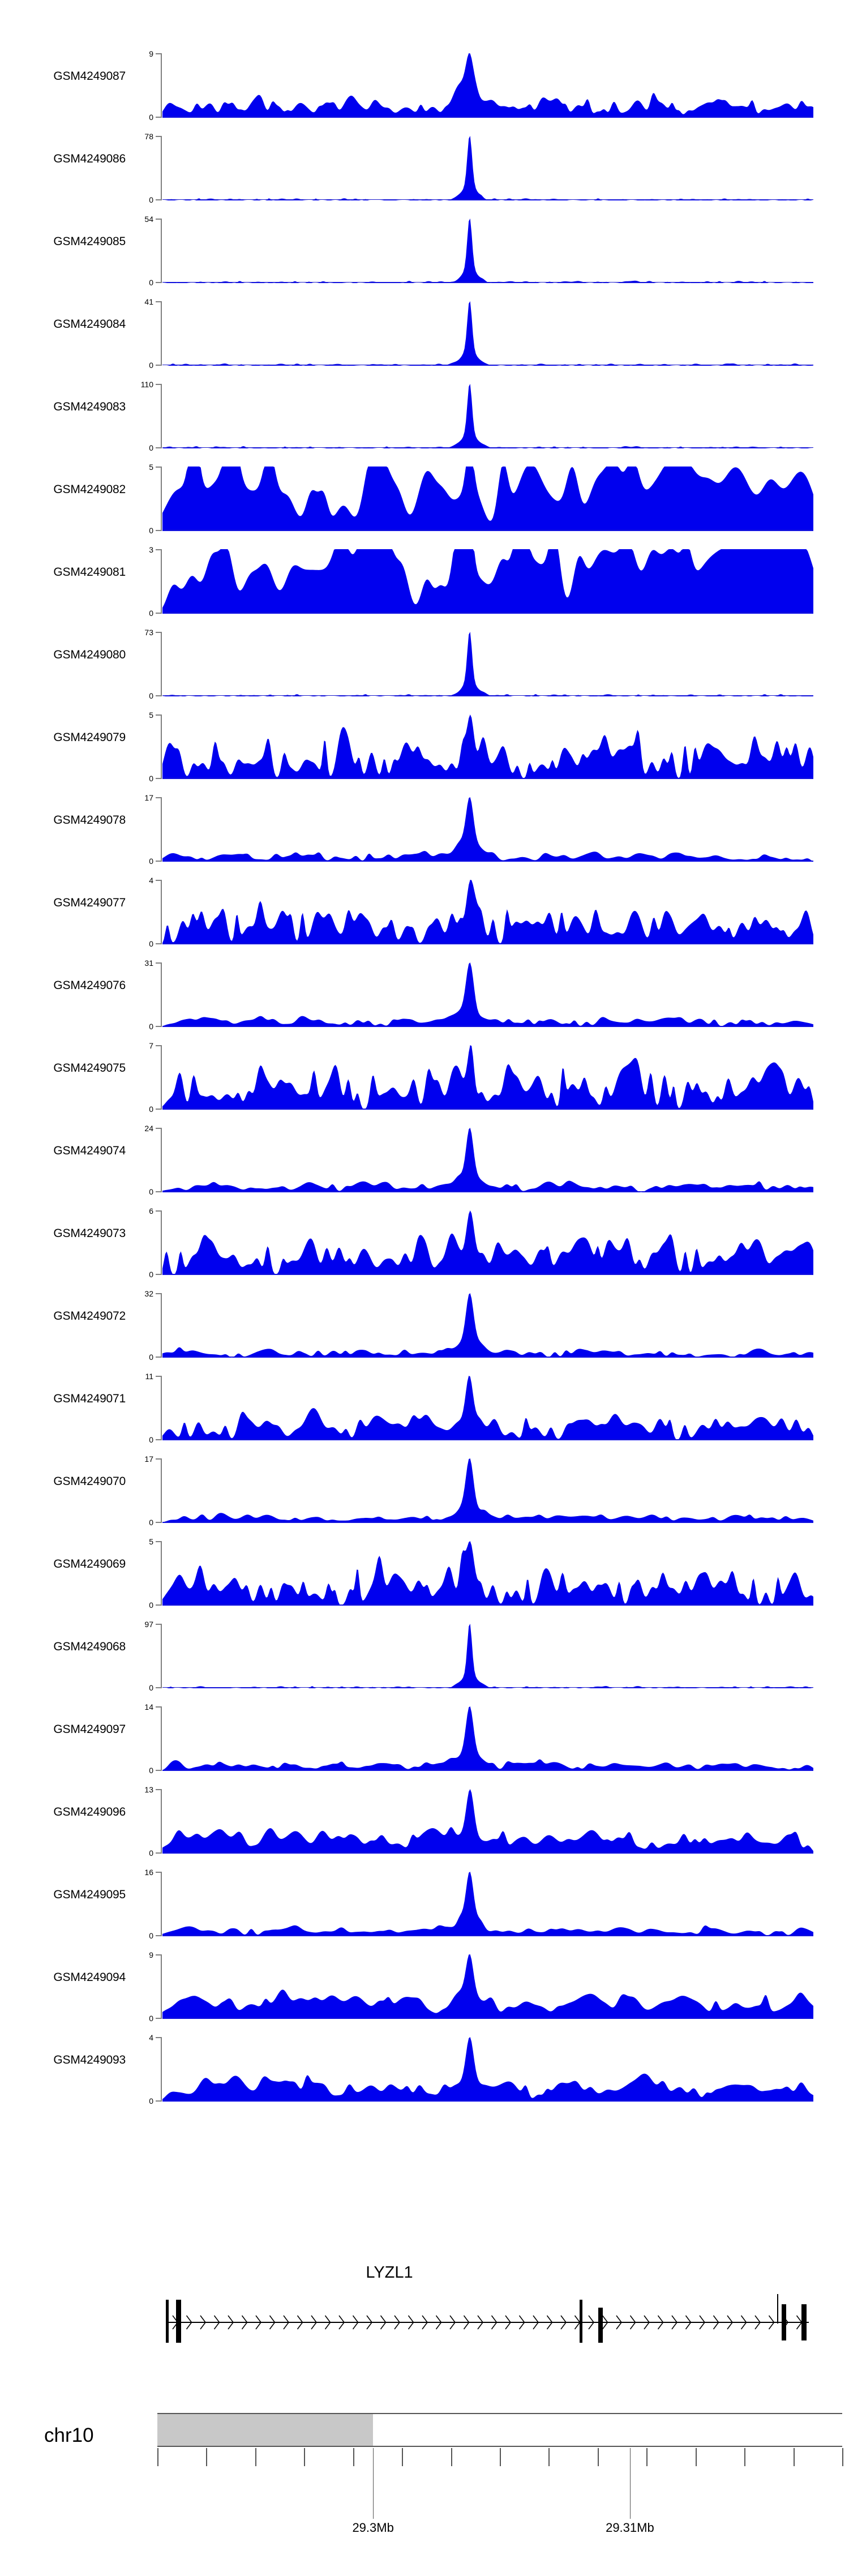 Image resolution: width=849 pixels, height=2576 pixels. Describe the element at coordinates (89, 241) in the screenshot. I see `track-sample-label: GSM4249085` at that location.